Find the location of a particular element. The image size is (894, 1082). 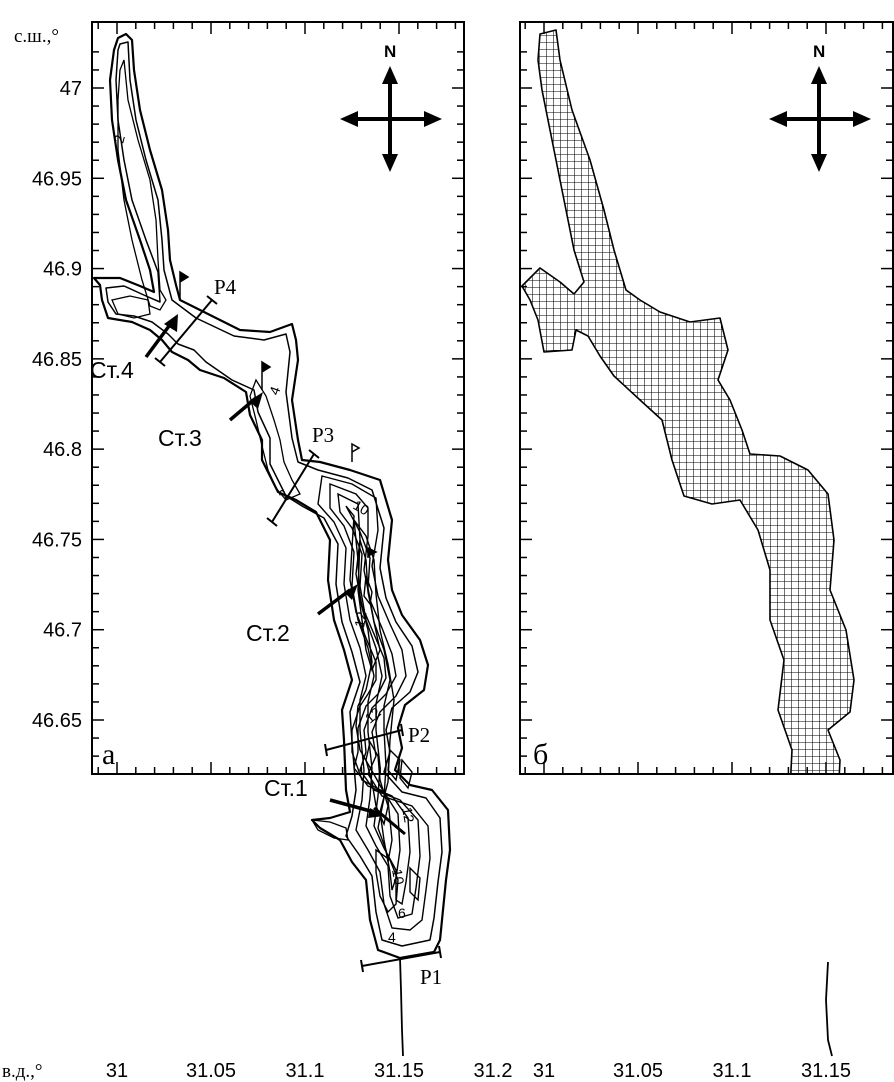

side-lagoon is located at coordinates (329, 830).